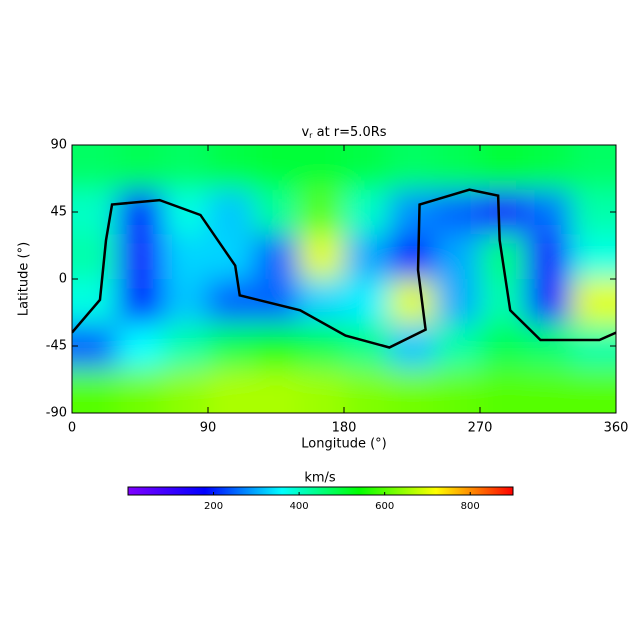 This screenshot has width=640, height=640. Describe the element at coordinates (72, 428) in the screenshot. I see `x-tick-label: 0` at that location.